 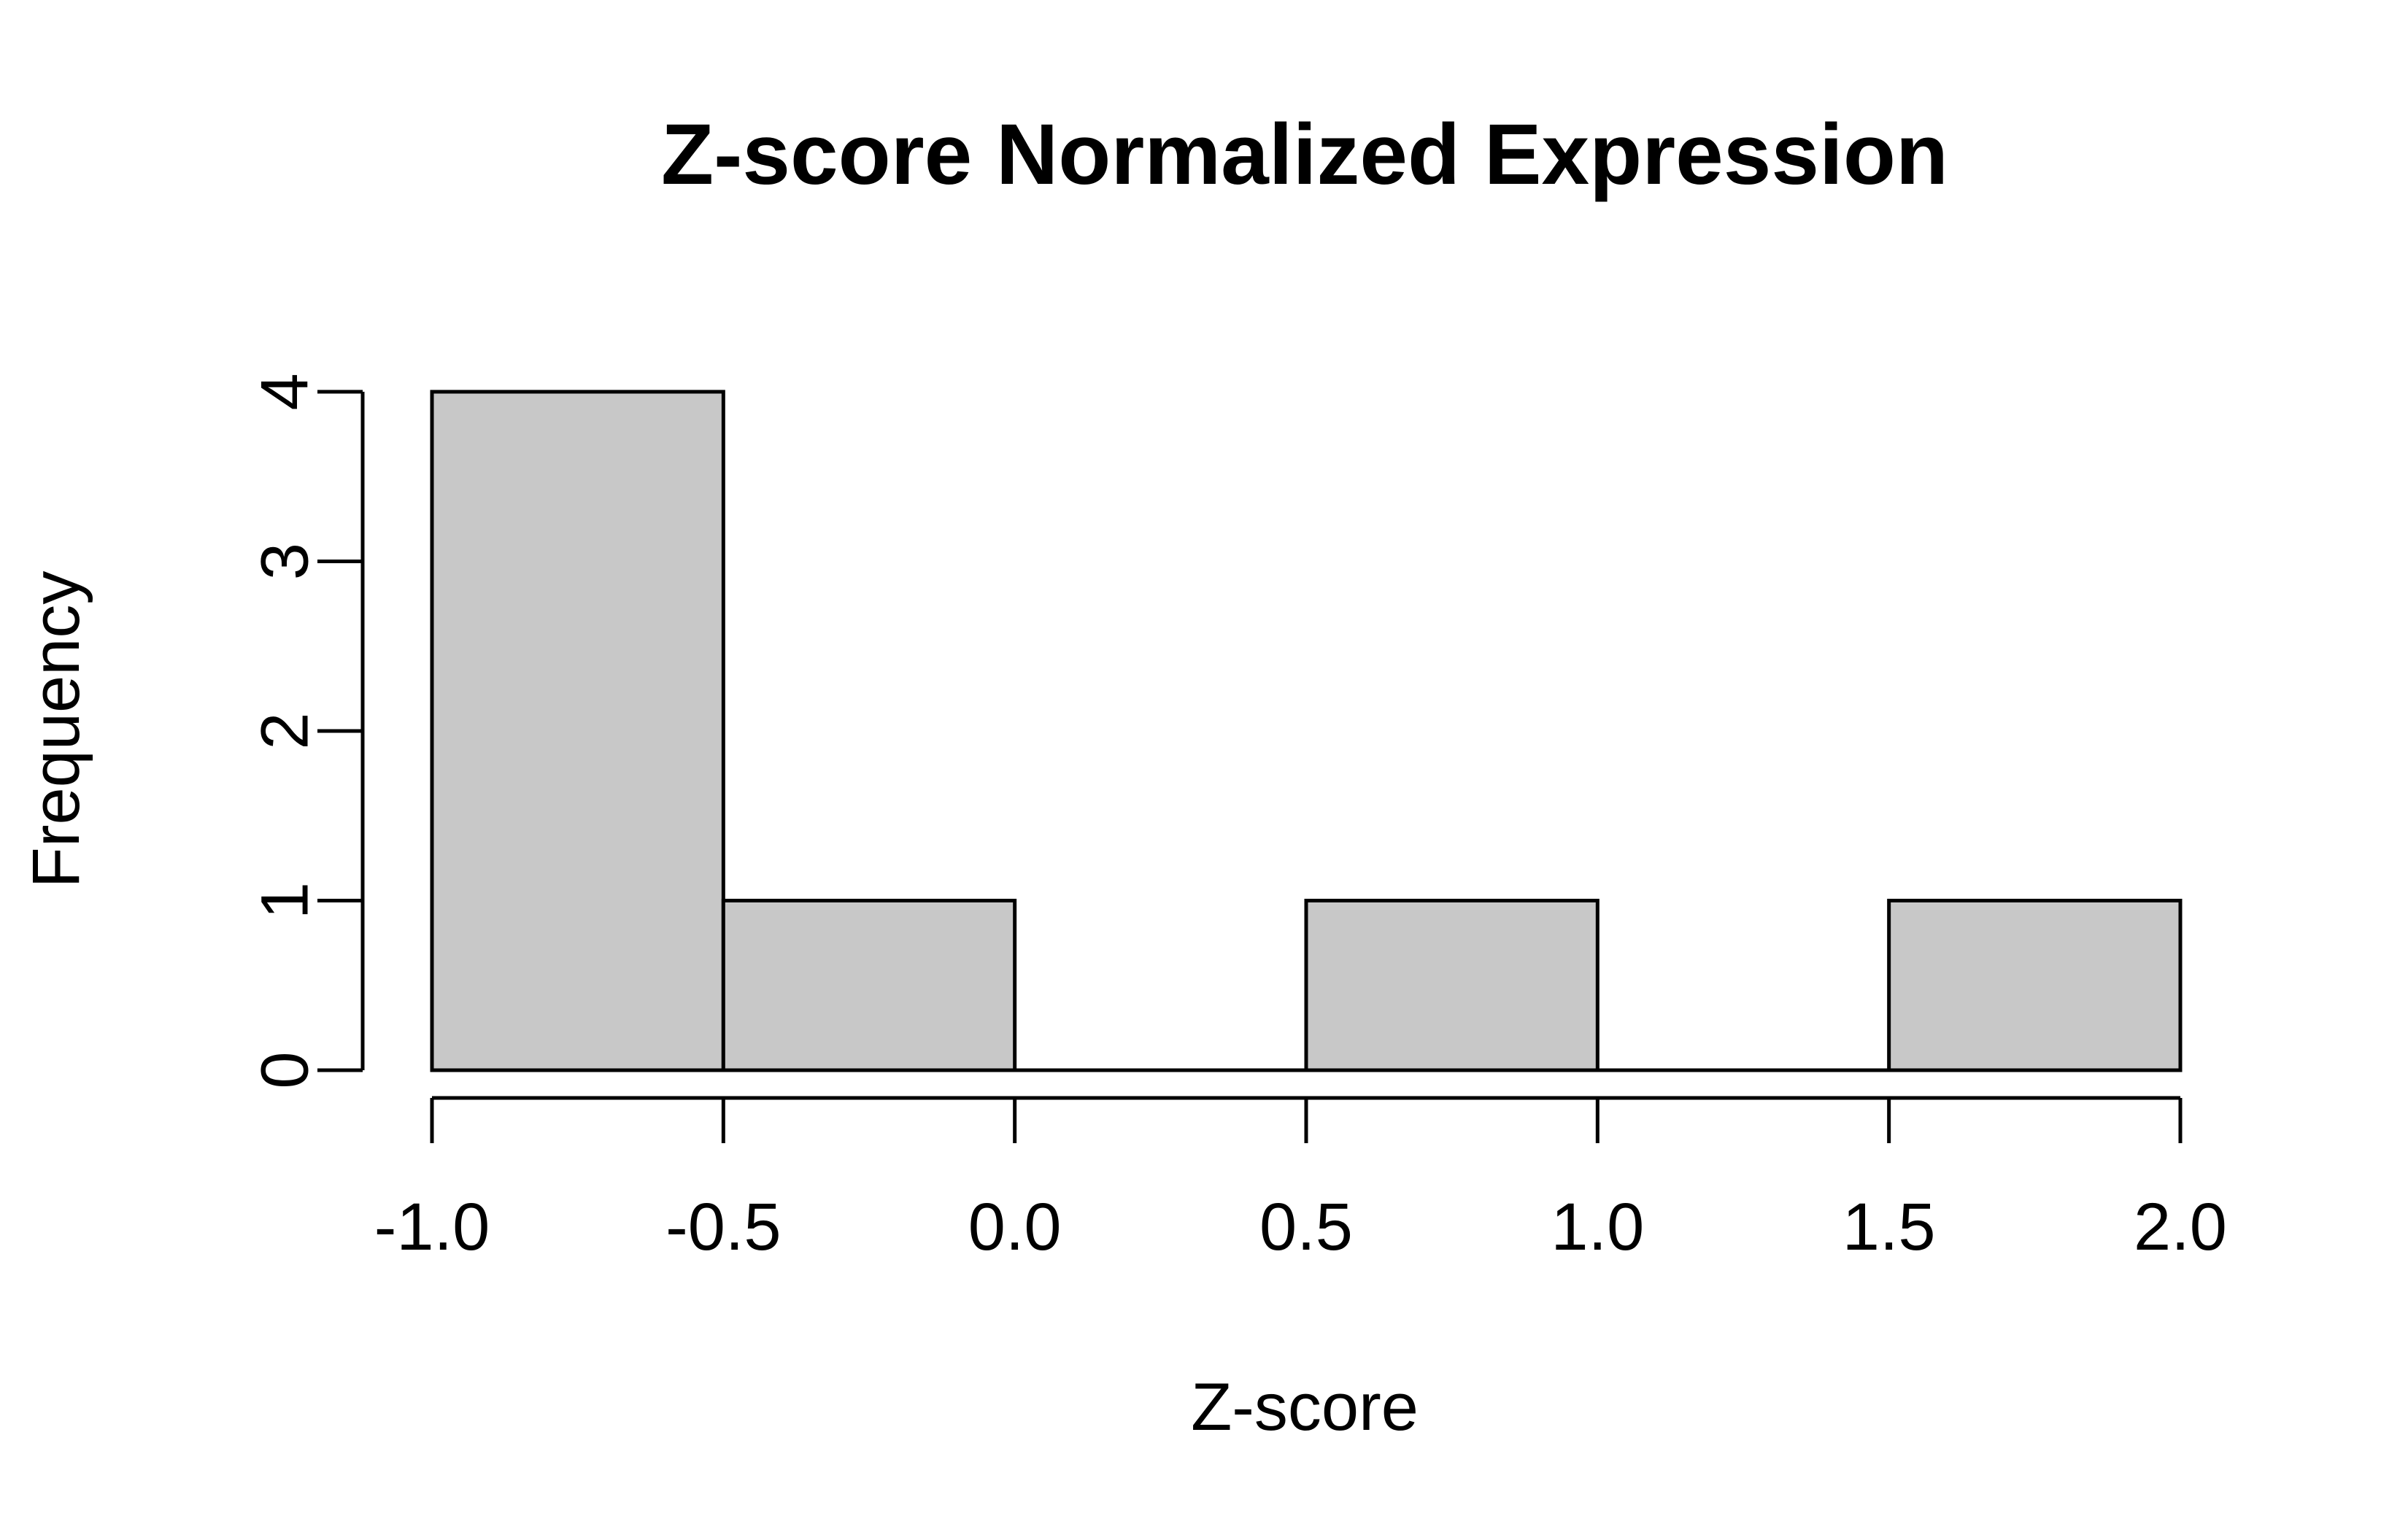 I want to click on y-tick-label: 0, so click(x=284, y=1070).